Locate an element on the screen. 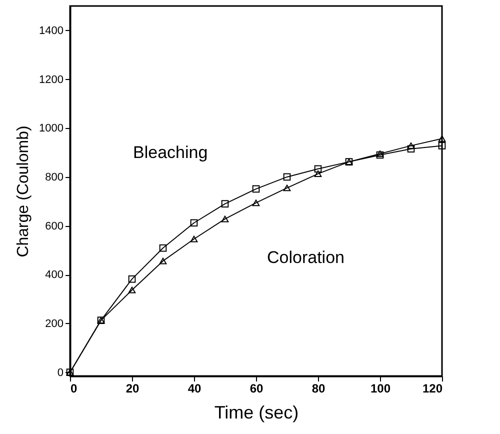 This screenshot has width=500, height=434. text: Coloration is located at coordinates (305, 257).